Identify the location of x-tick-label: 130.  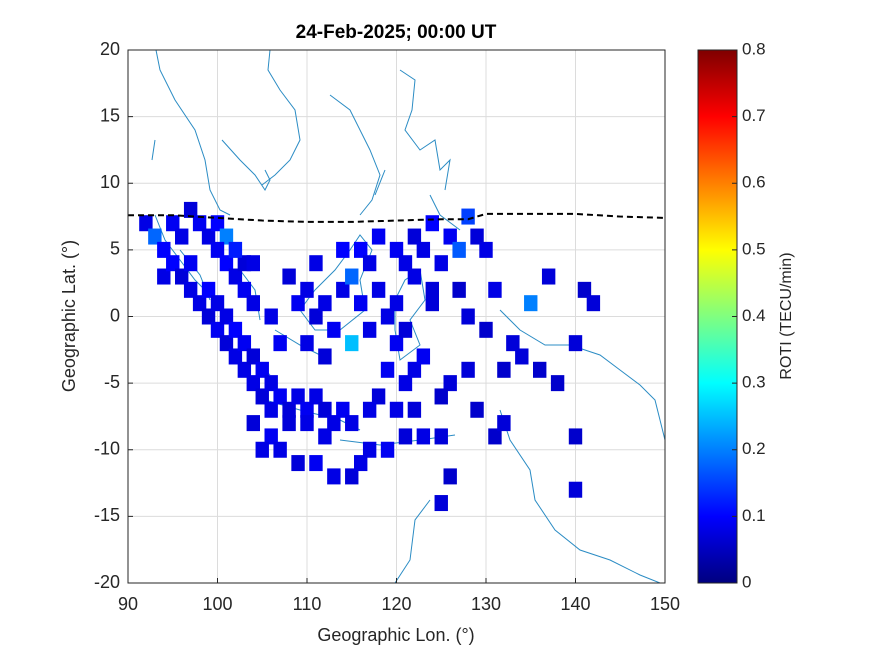
(486, 604).